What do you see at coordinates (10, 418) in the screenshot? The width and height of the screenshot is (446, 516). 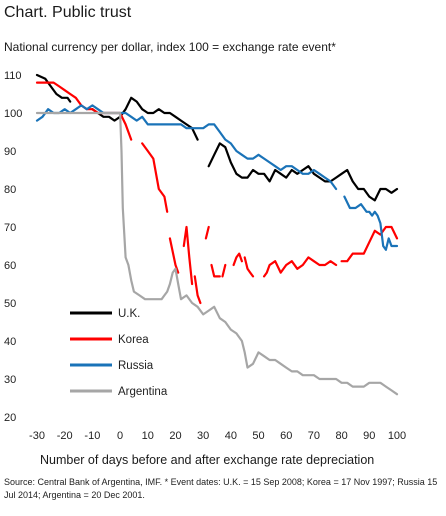 I see `y-tick-label: 20` at bounding box center [10, 418].